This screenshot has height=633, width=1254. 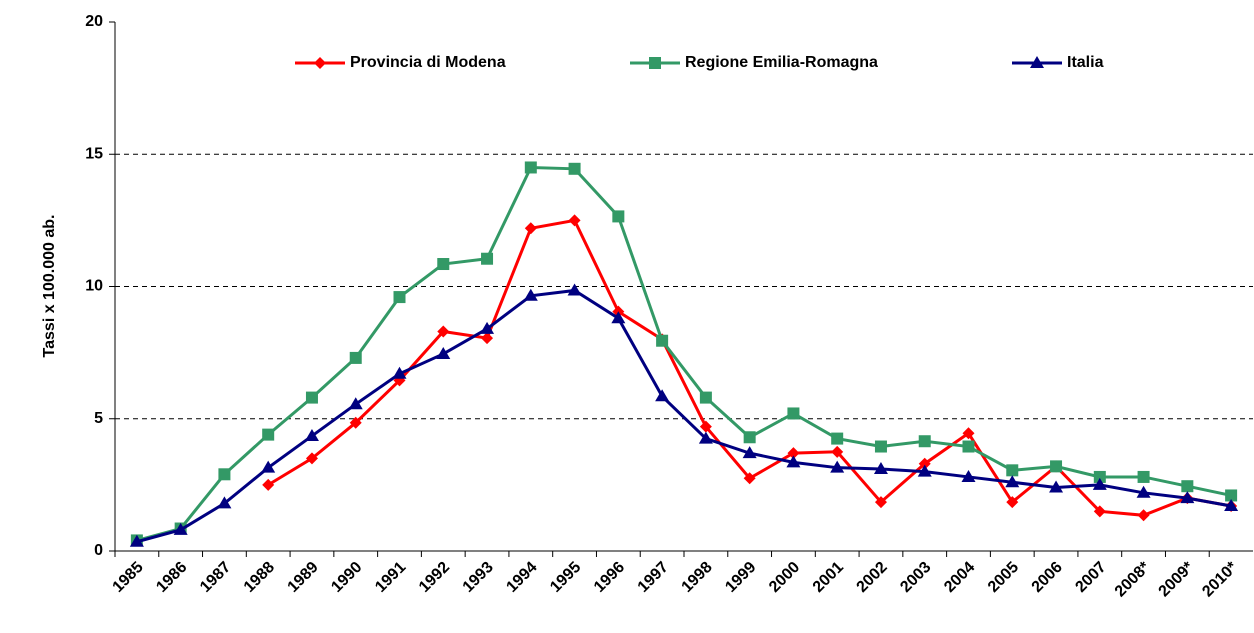 I want to click on x-tick-label: 2003, so click(x=915, y=577).